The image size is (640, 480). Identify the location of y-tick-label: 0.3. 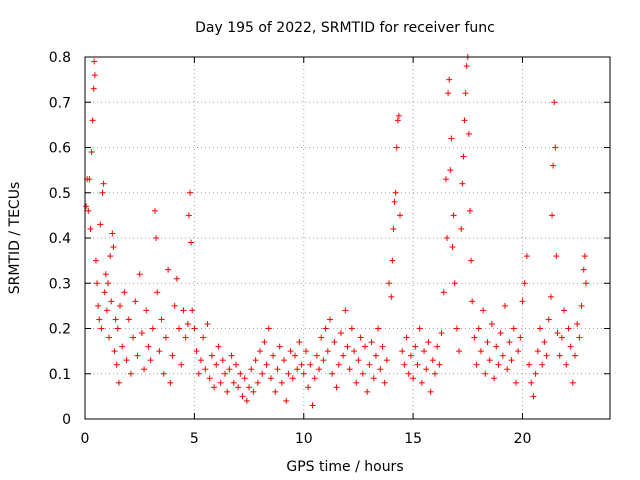
(60, 284).